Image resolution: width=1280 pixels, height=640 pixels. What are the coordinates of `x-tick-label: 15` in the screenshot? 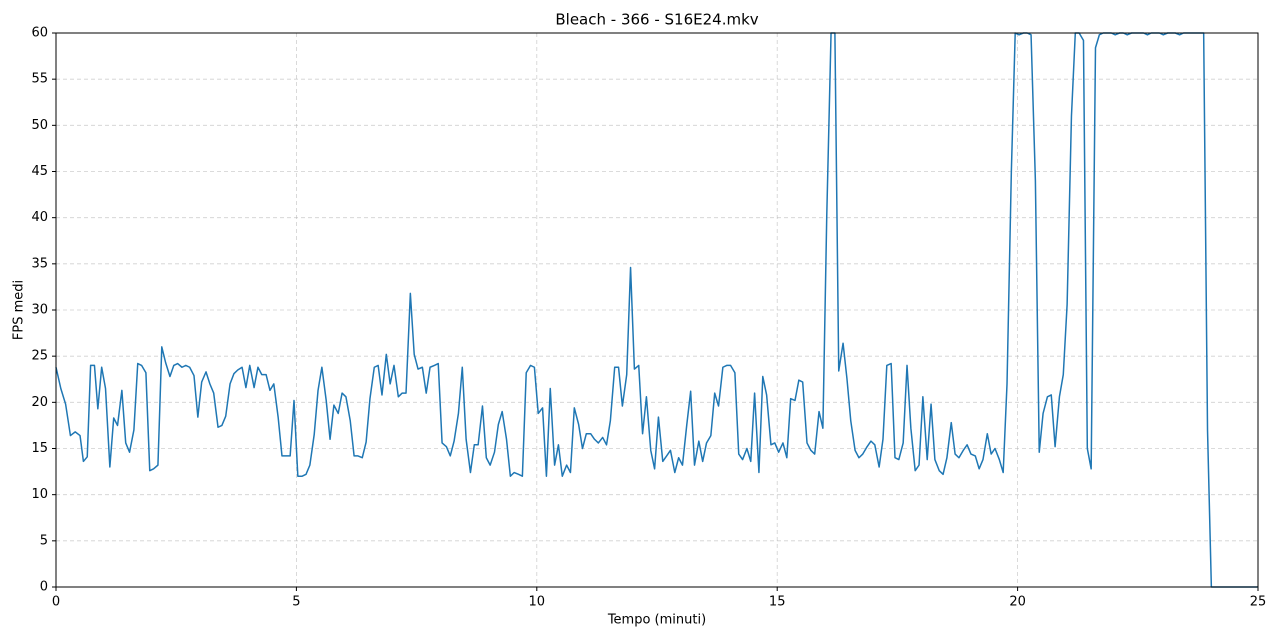 It's located at (777, 602).